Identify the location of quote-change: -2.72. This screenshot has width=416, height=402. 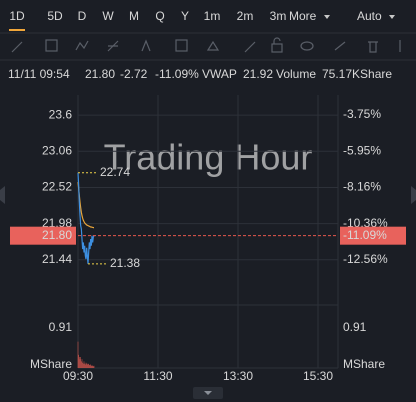
(134, 74).